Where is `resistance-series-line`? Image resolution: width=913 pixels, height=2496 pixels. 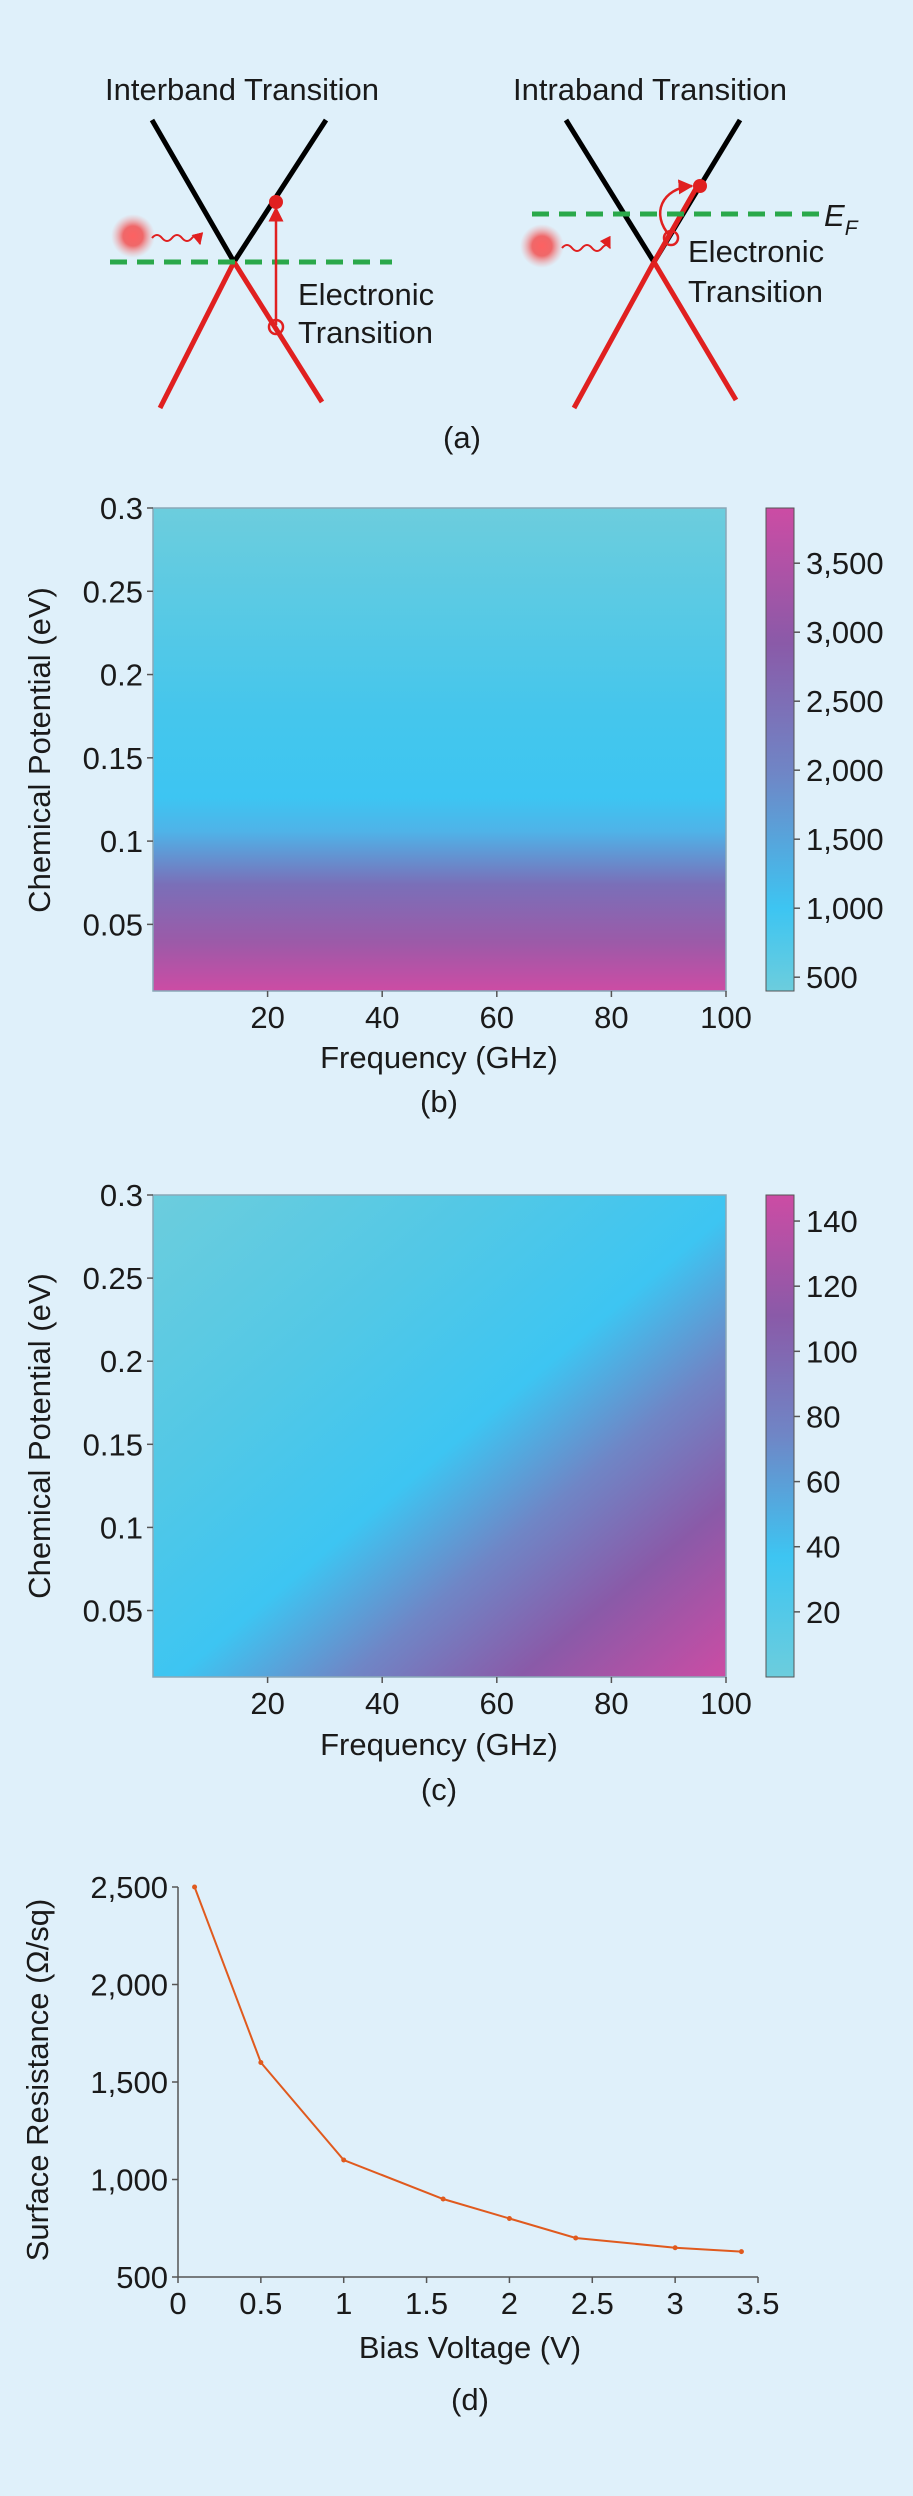
resistance-series-line is located at coordinates (467, 2069).